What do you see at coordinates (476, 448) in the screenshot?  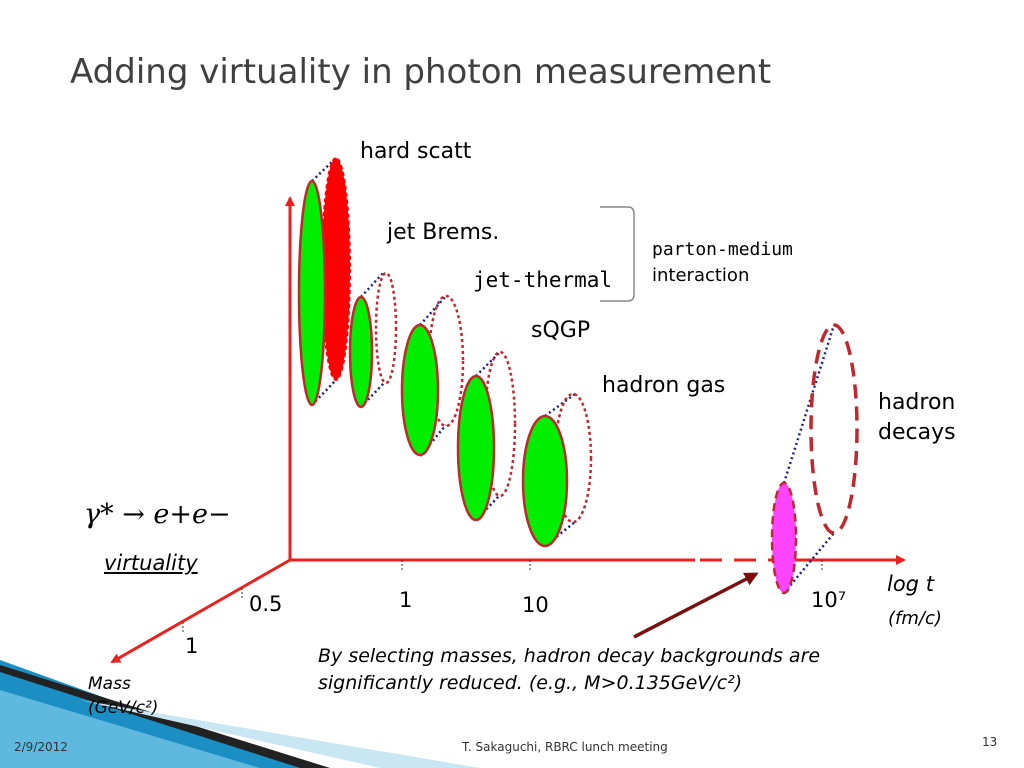 I see `sqgp-ellipse` at bounding box center [476, 448].